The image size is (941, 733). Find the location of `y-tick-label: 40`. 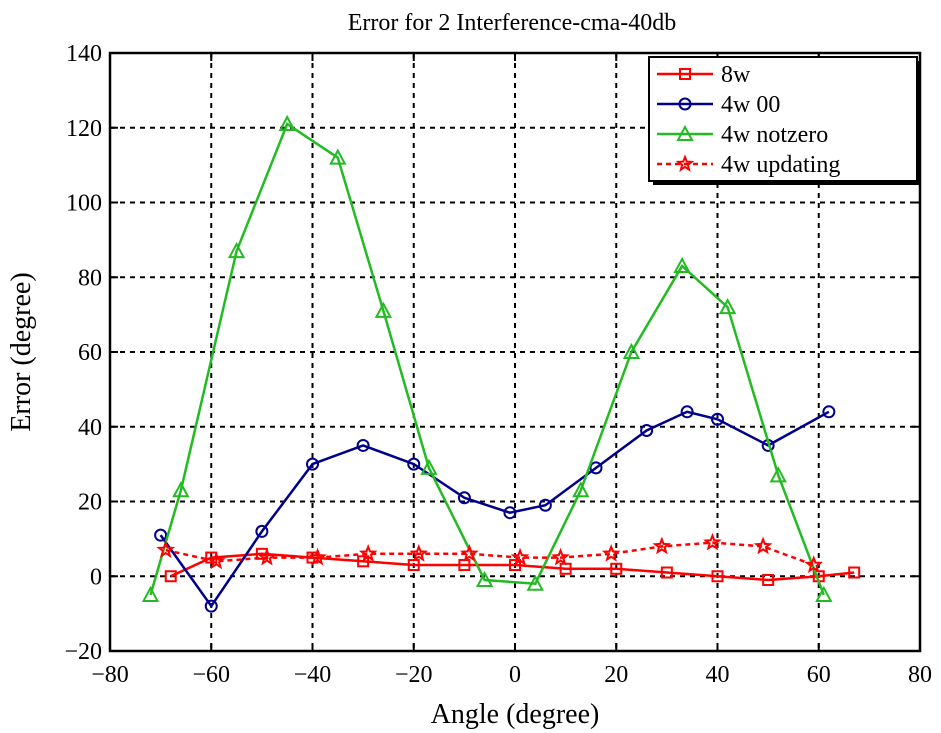

y-tick-label: 40 is located at coordinates (90, 428).